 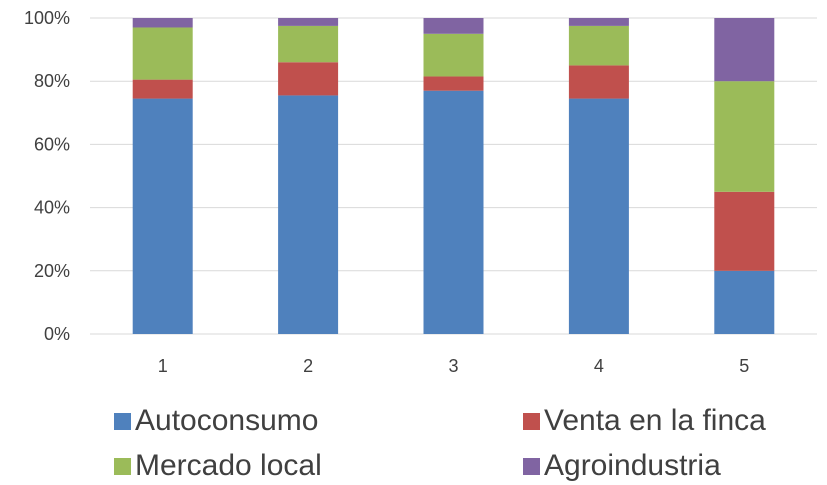 I want to click on x-tick-label: 3, so click(x=453, y=366).